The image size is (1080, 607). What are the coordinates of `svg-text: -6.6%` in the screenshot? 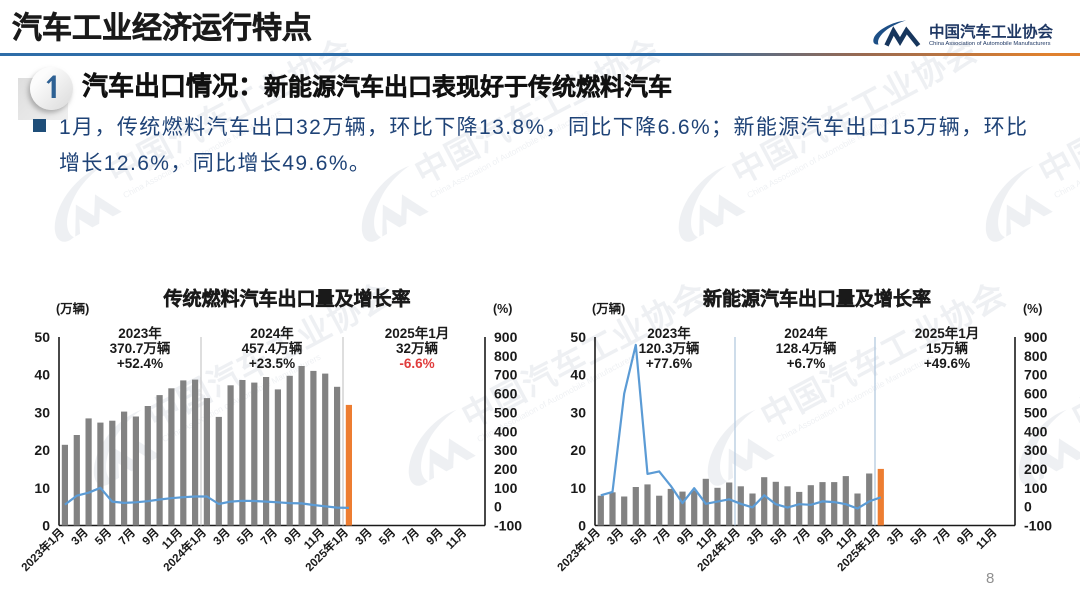 It's located at (416, 363).